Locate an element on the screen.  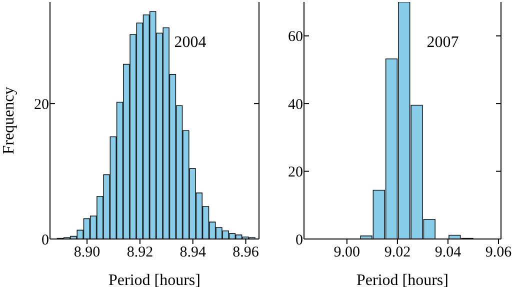
x-tick-label: 8.96 is located at coordinates (246, 252).